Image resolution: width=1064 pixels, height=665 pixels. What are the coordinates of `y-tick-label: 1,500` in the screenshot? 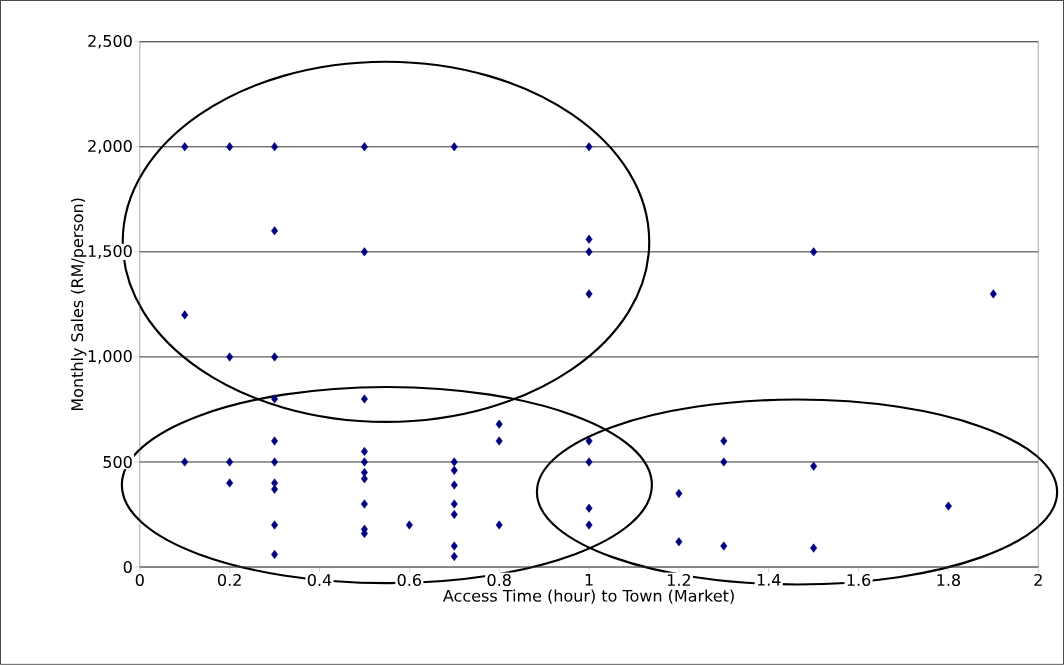 It's located at (110, 252).